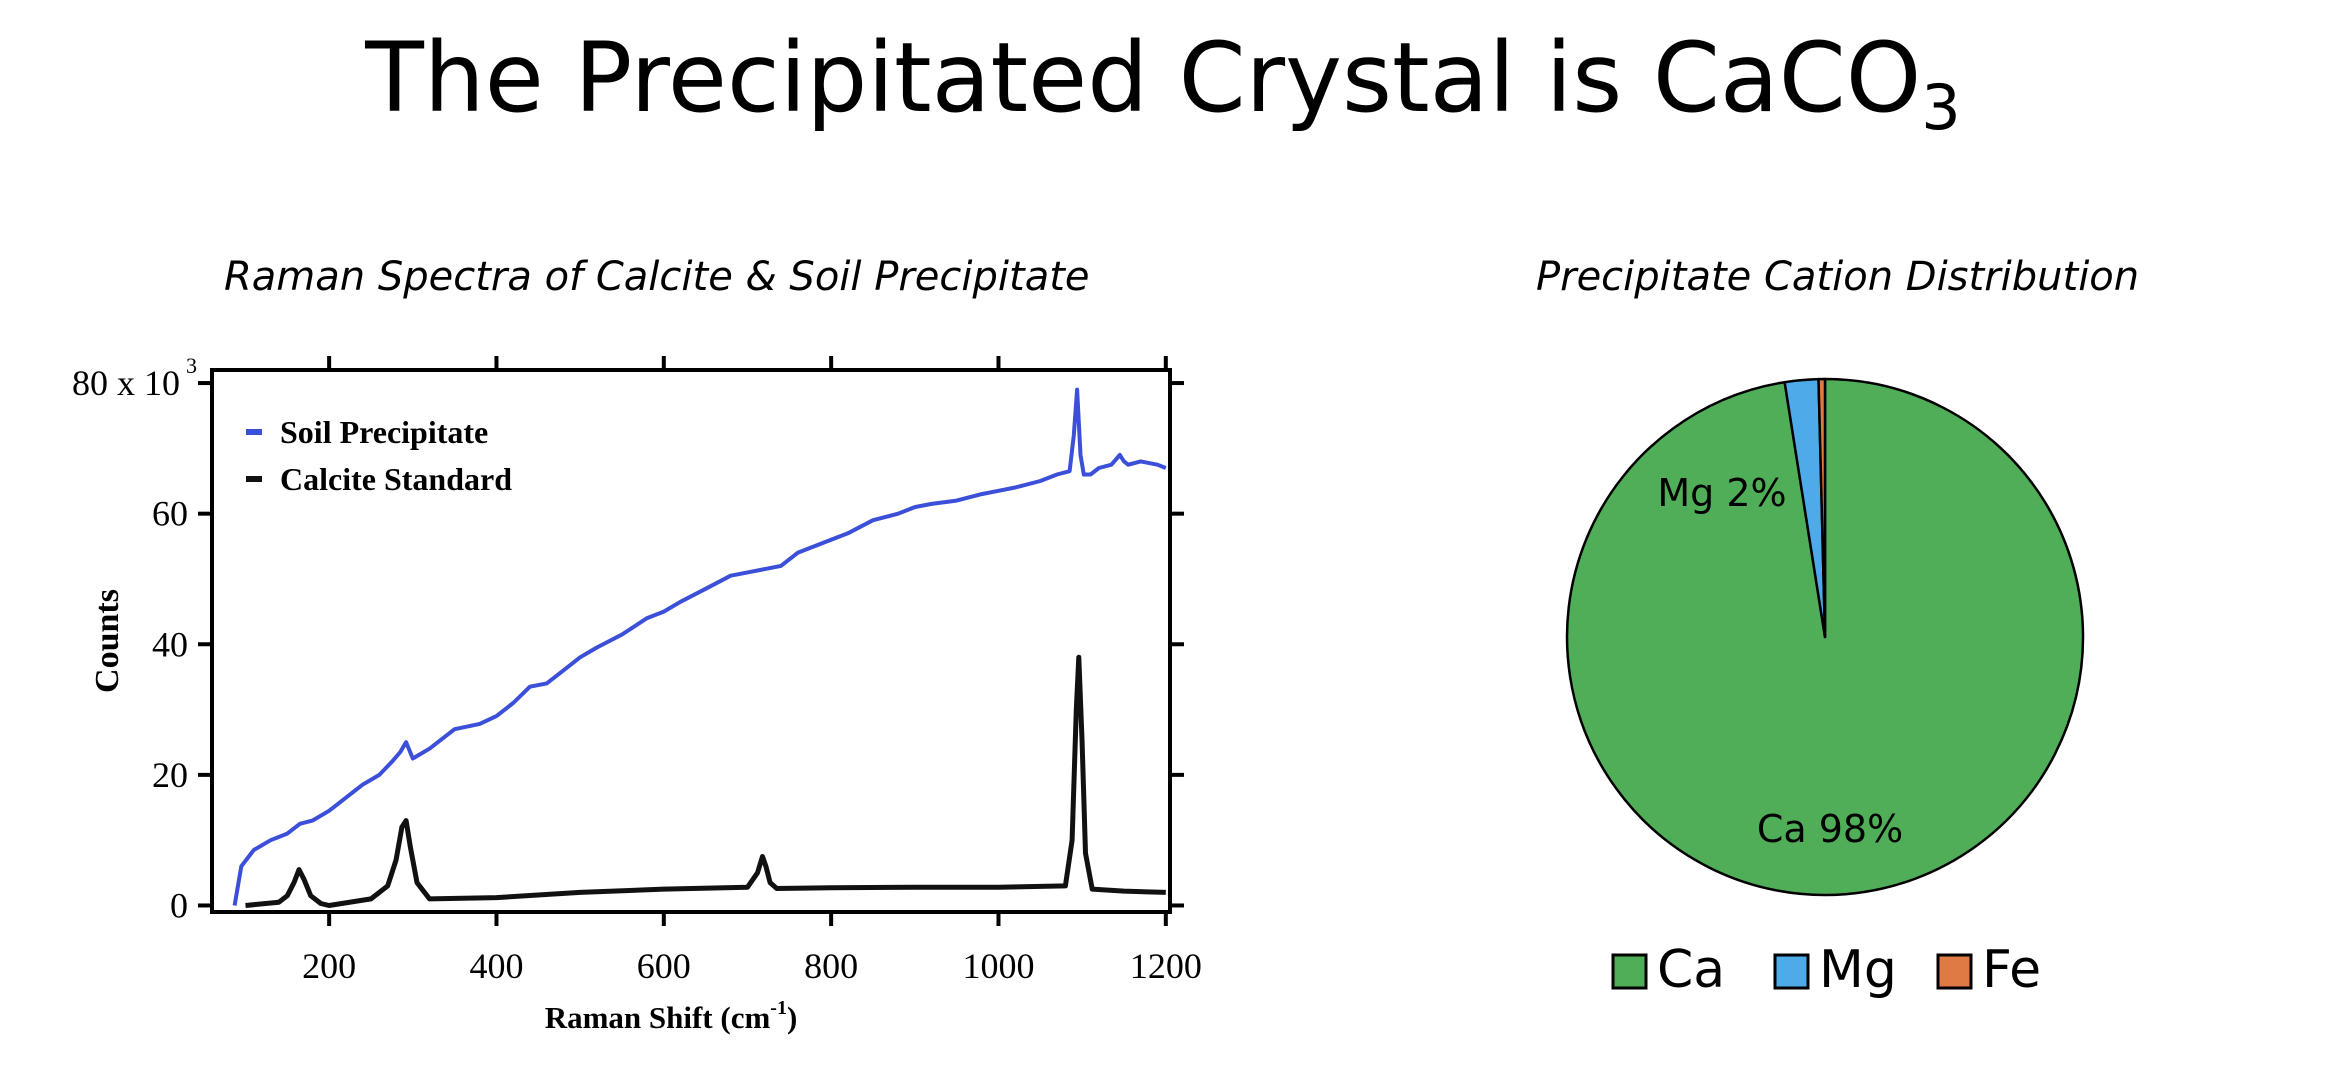 The width and height of the screenshot is (2326, 1088). What do you see at coordinates (705, 781) in the screenshot?
I see `series-line-calcite-standard` at bounding box center [705, 781].